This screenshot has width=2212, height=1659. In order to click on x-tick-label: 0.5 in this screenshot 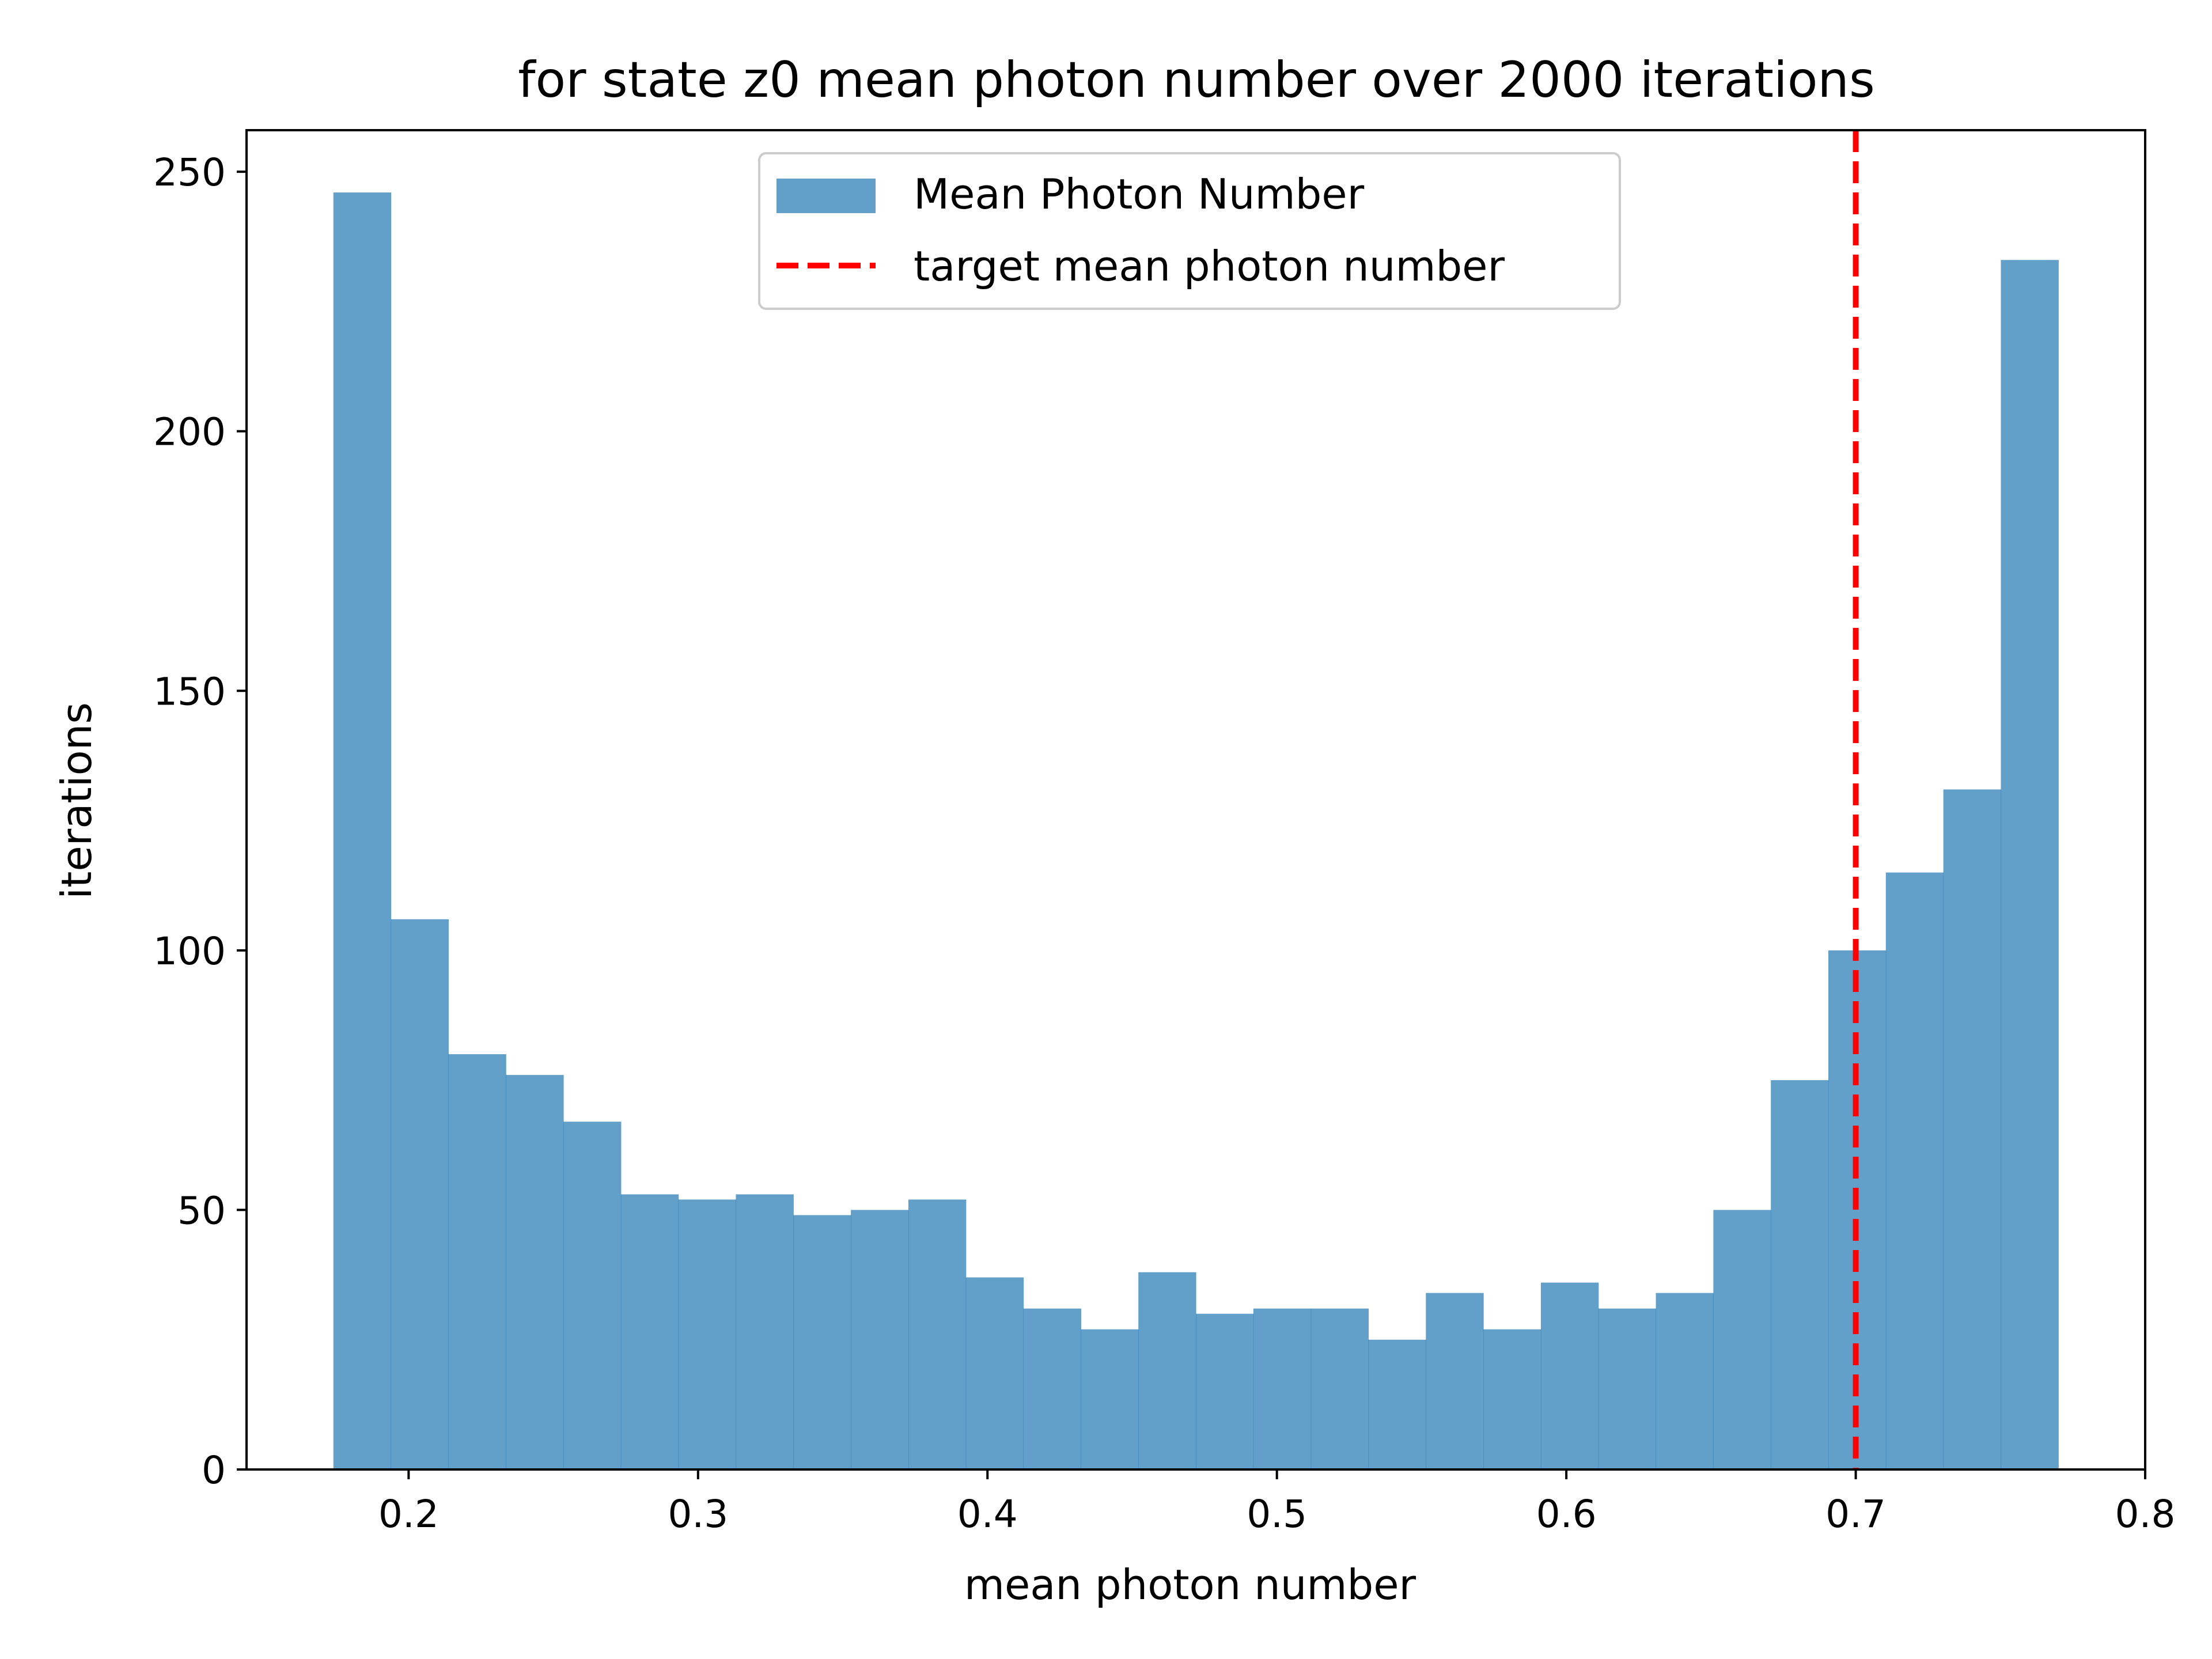, I will do `click(1277, 1514)`.